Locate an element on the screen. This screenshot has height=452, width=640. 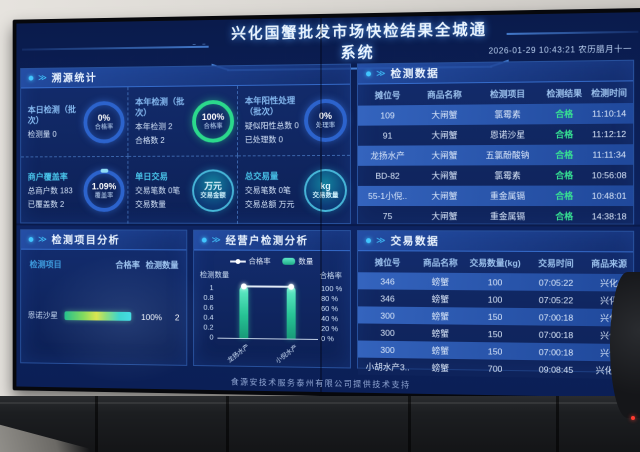
foreground-silhouette is located at coordinates (625, 345).